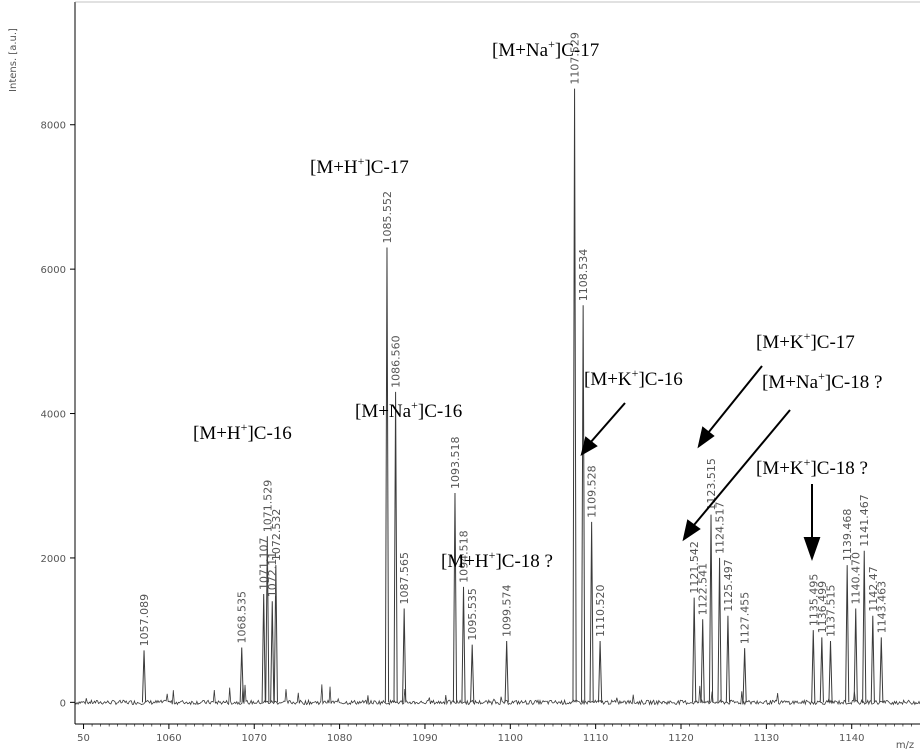 This screenshot has width=920, height=752. Describe the element at coordinates (694, 567) in the screenshot. I see `peak-label: 1121.542` at that location.